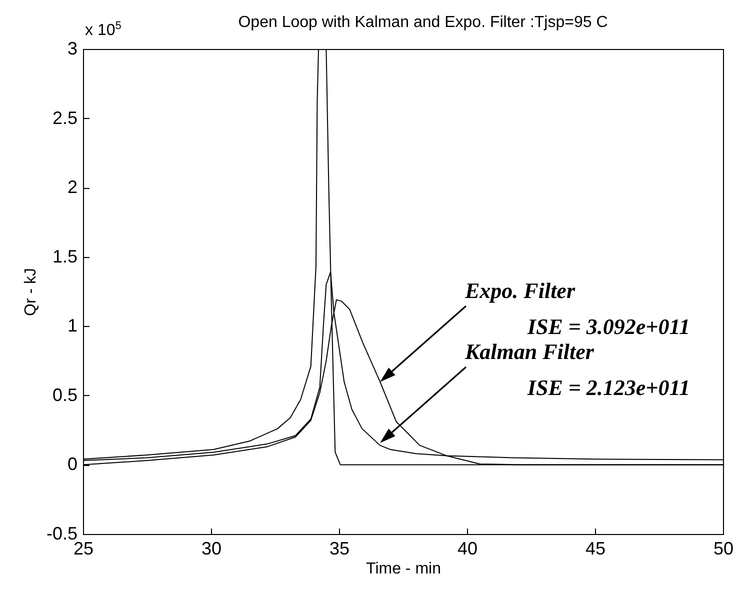 The image size is (740, 590). What do you see at coordinates (339, 548) in the screenshot?
I see `x-tick-label: 35` at bounding box center [339, 548].